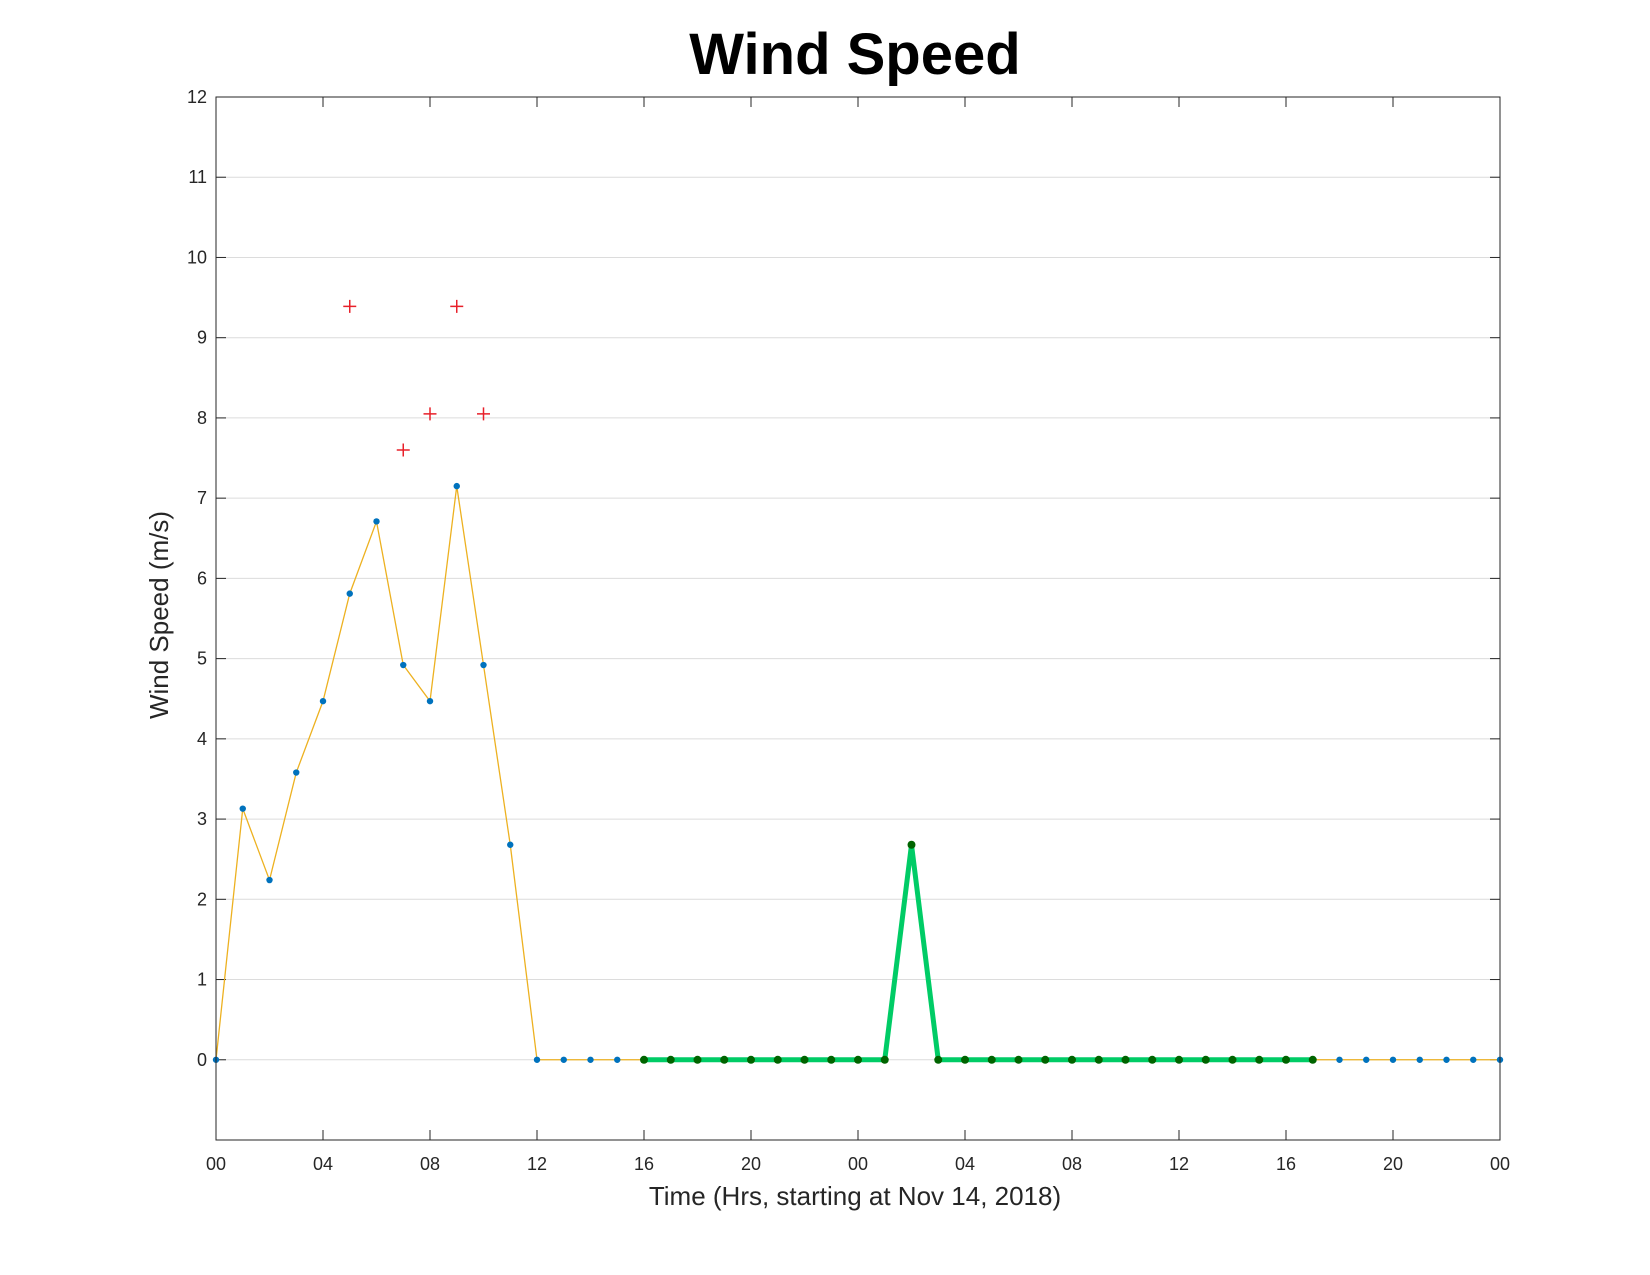  What do you see at coordinates (202, 338) in the screenshot?
I see `y-tick-label: 9` at bounding box center [202, 338].